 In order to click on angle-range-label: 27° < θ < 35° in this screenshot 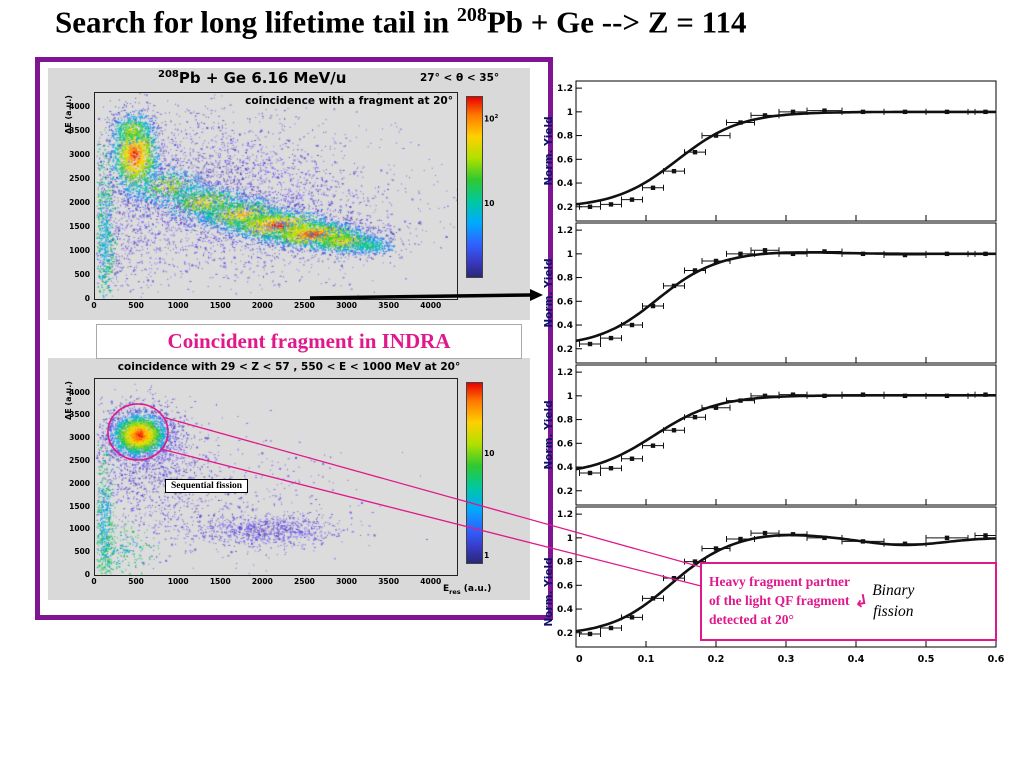, I will do `click(460, 78)`.